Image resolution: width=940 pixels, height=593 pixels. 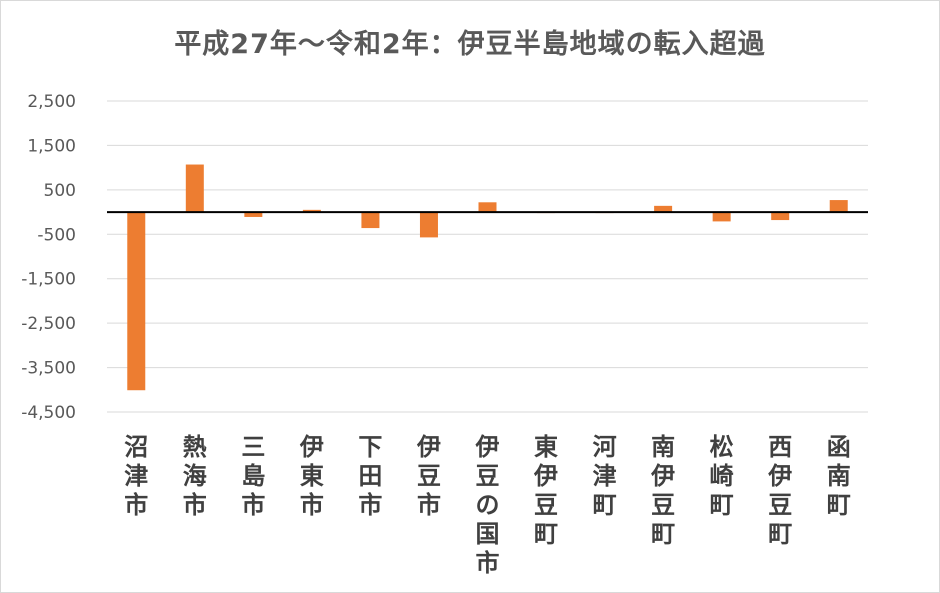 What do you see at coordinates (56, 235) in the screenshot?
I see `y-tick-label: -500` at bounding box center [56, 235].